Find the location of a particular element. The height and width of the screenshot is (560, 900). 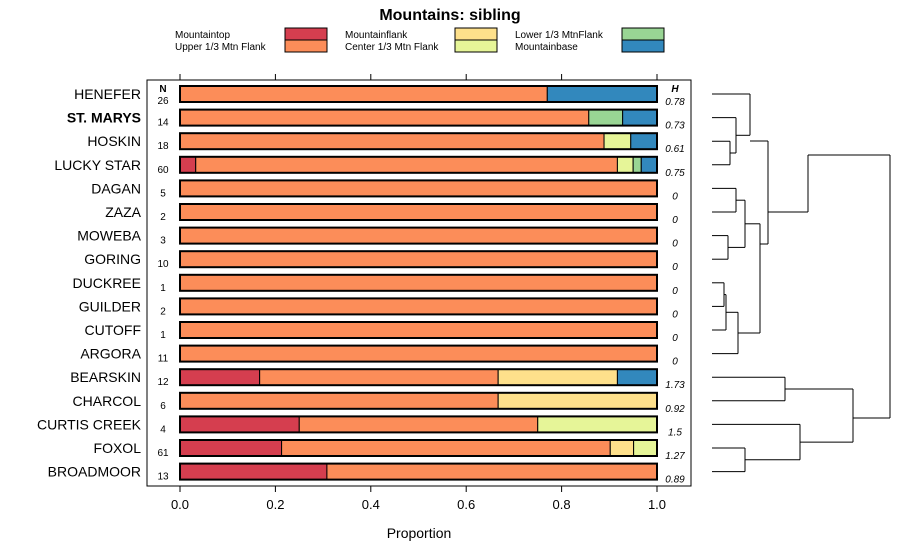

n-value: 61 is located at coordinates (163, 453).